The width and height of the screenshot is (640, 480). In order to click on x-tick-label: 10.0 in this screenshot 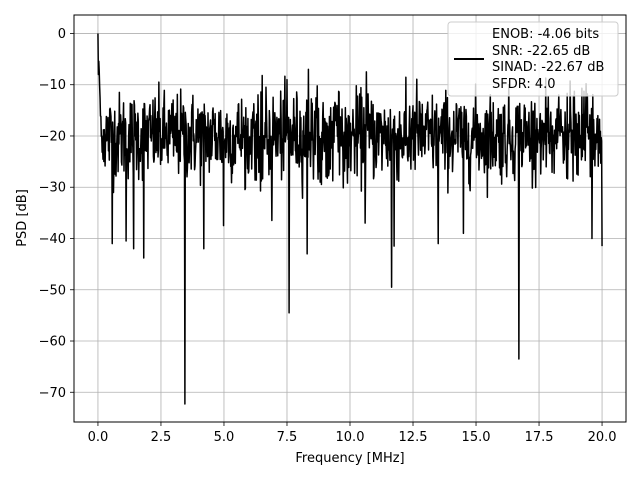, I will do `click(350, 437)`.